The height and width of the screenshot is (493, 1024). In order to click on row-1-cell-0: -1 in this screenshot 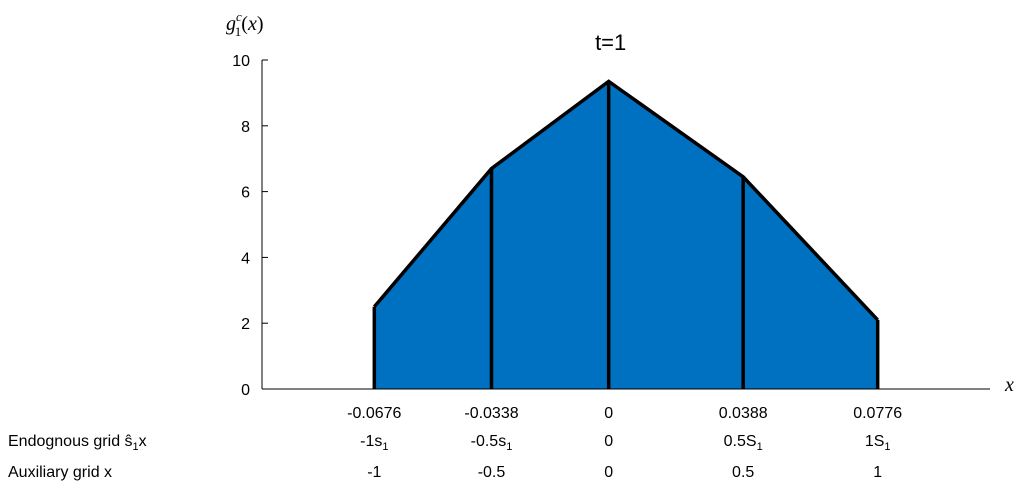, I will do `click(374, 472)`.